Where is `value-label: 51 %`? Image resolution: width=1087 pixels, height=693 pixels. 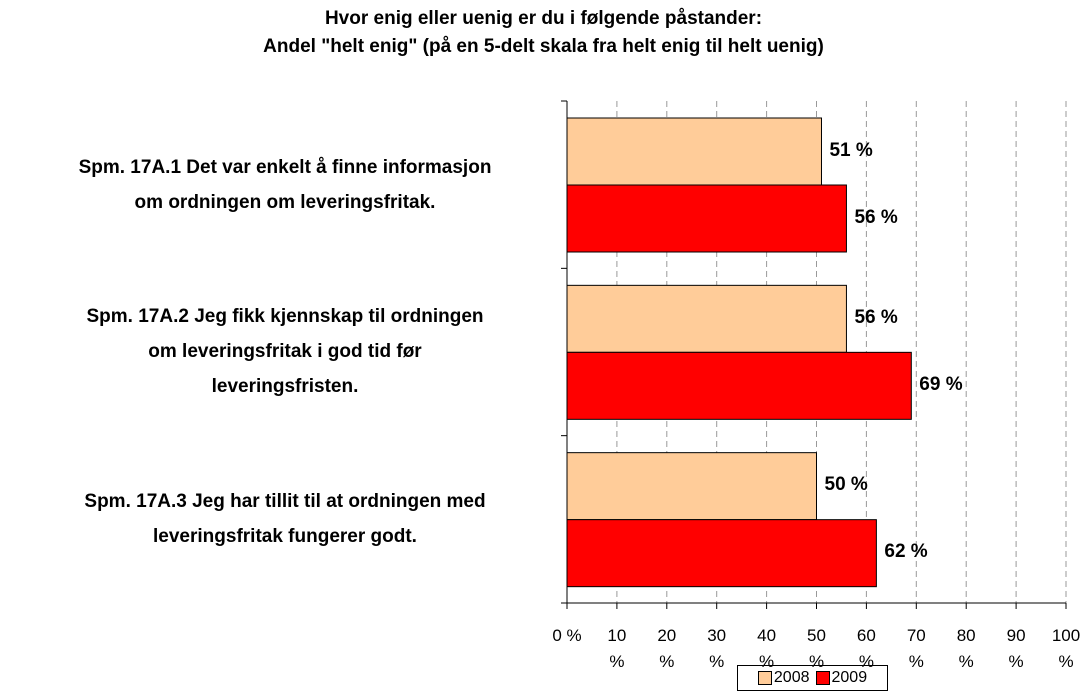 value-label: 51 % is located at coordinates (851, 150).